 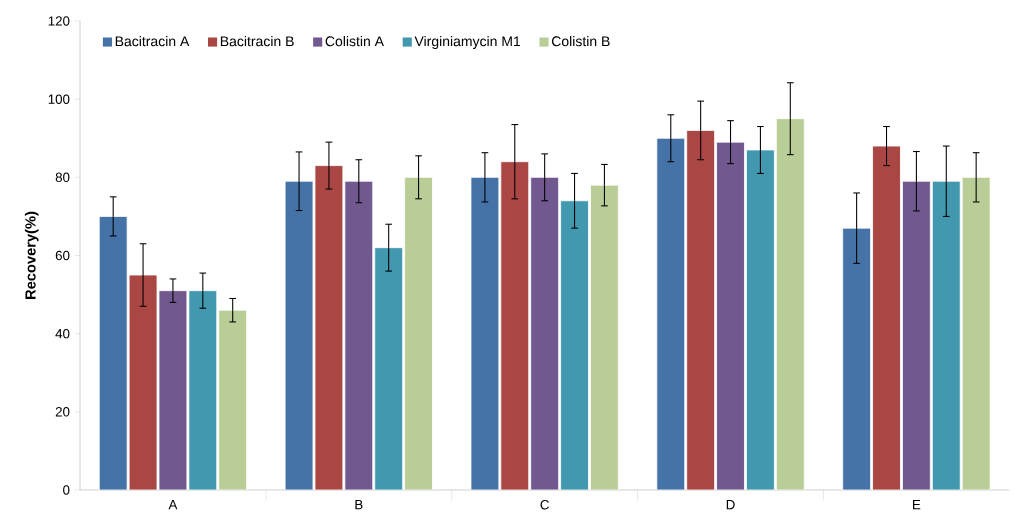 I want to click on y-tick-label: 20, so click(x=62, y=412).